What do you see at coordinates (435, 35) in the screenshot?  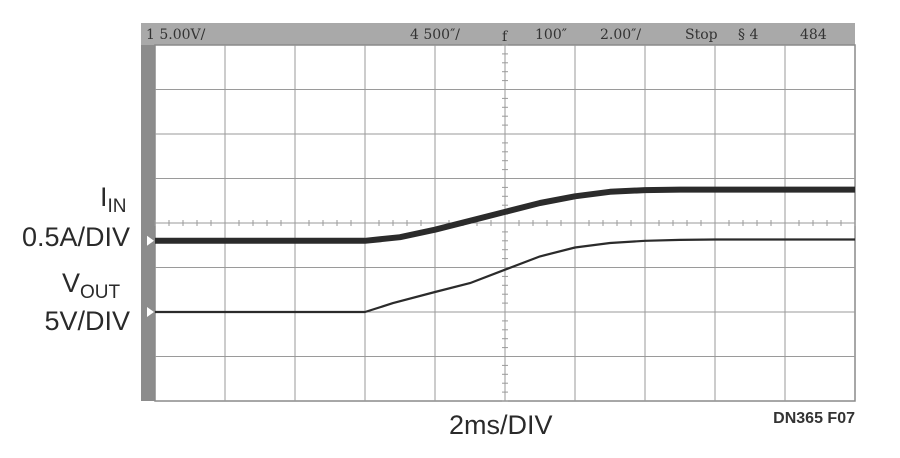 I see `ch4-scale-readout: 4 500″/` at bounding box center [435, 35].